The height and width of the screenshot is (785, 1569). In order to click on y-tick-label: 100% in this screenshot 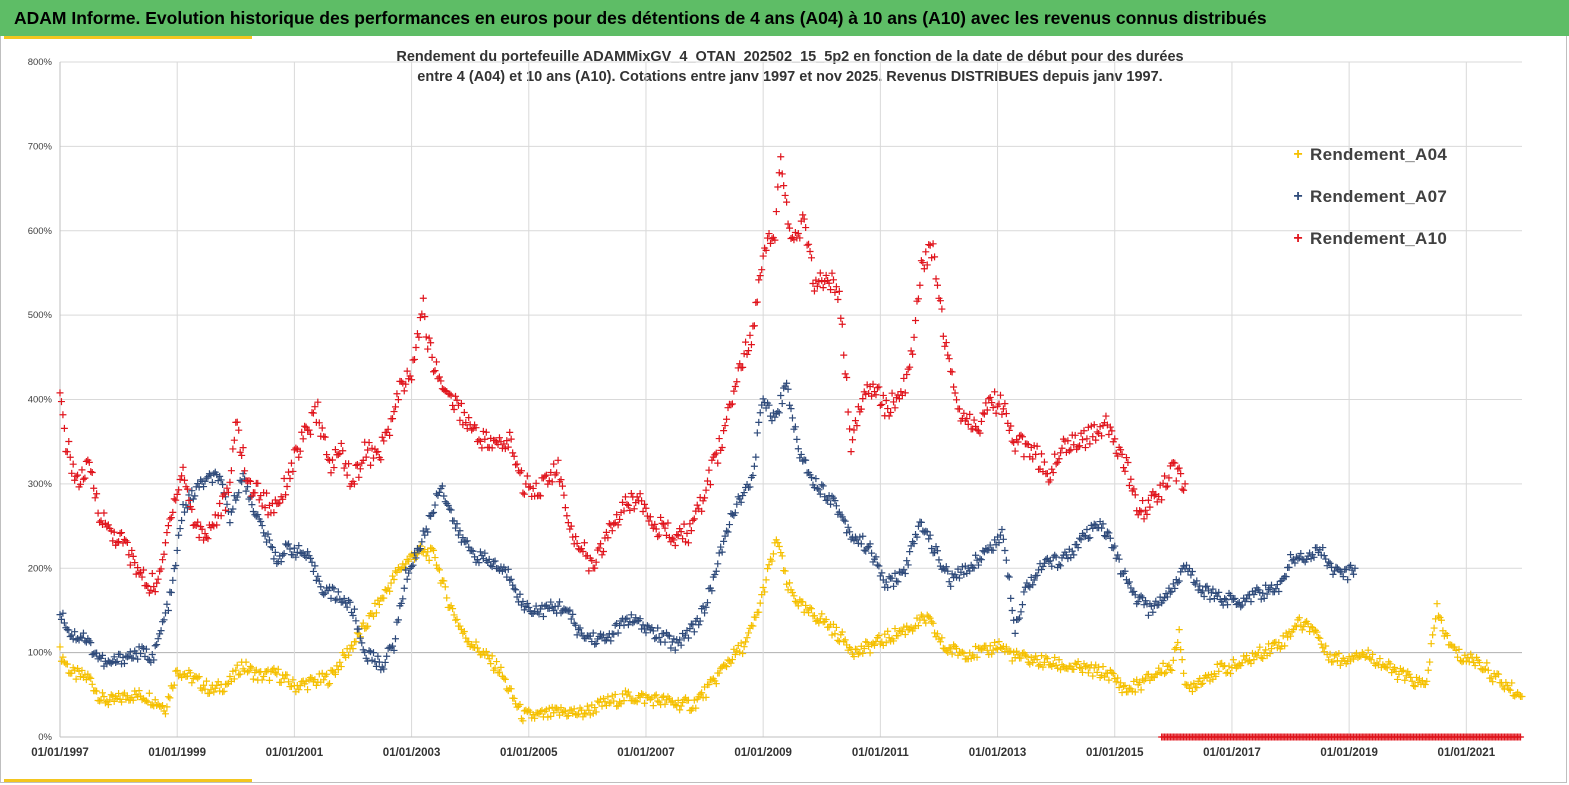, I will do `click(40, 653)`.